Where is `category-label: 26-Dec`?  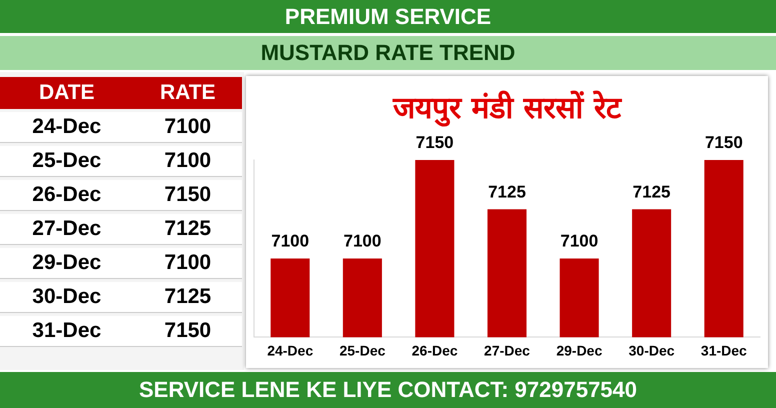
category-label: 26-Dec is located at coordinates (67, 195).